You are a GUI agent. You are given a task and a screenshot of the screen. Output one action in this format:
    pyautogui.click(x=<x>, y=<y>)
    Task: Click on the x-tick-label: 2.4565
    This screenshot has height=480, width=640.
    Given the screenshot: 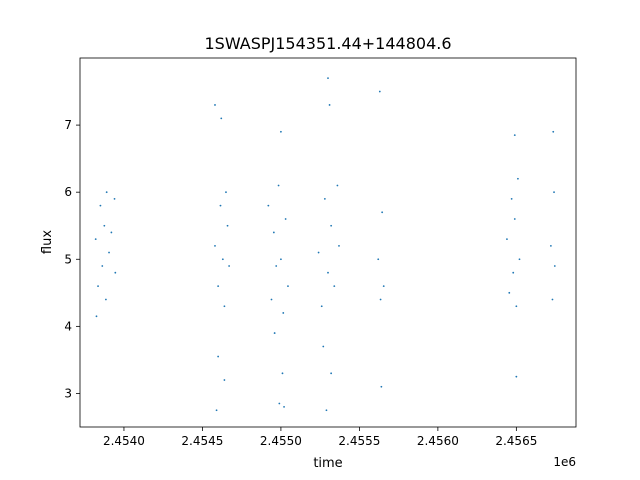 What is the action you would take?
    pyautogui.click(x=516, y=441)
    